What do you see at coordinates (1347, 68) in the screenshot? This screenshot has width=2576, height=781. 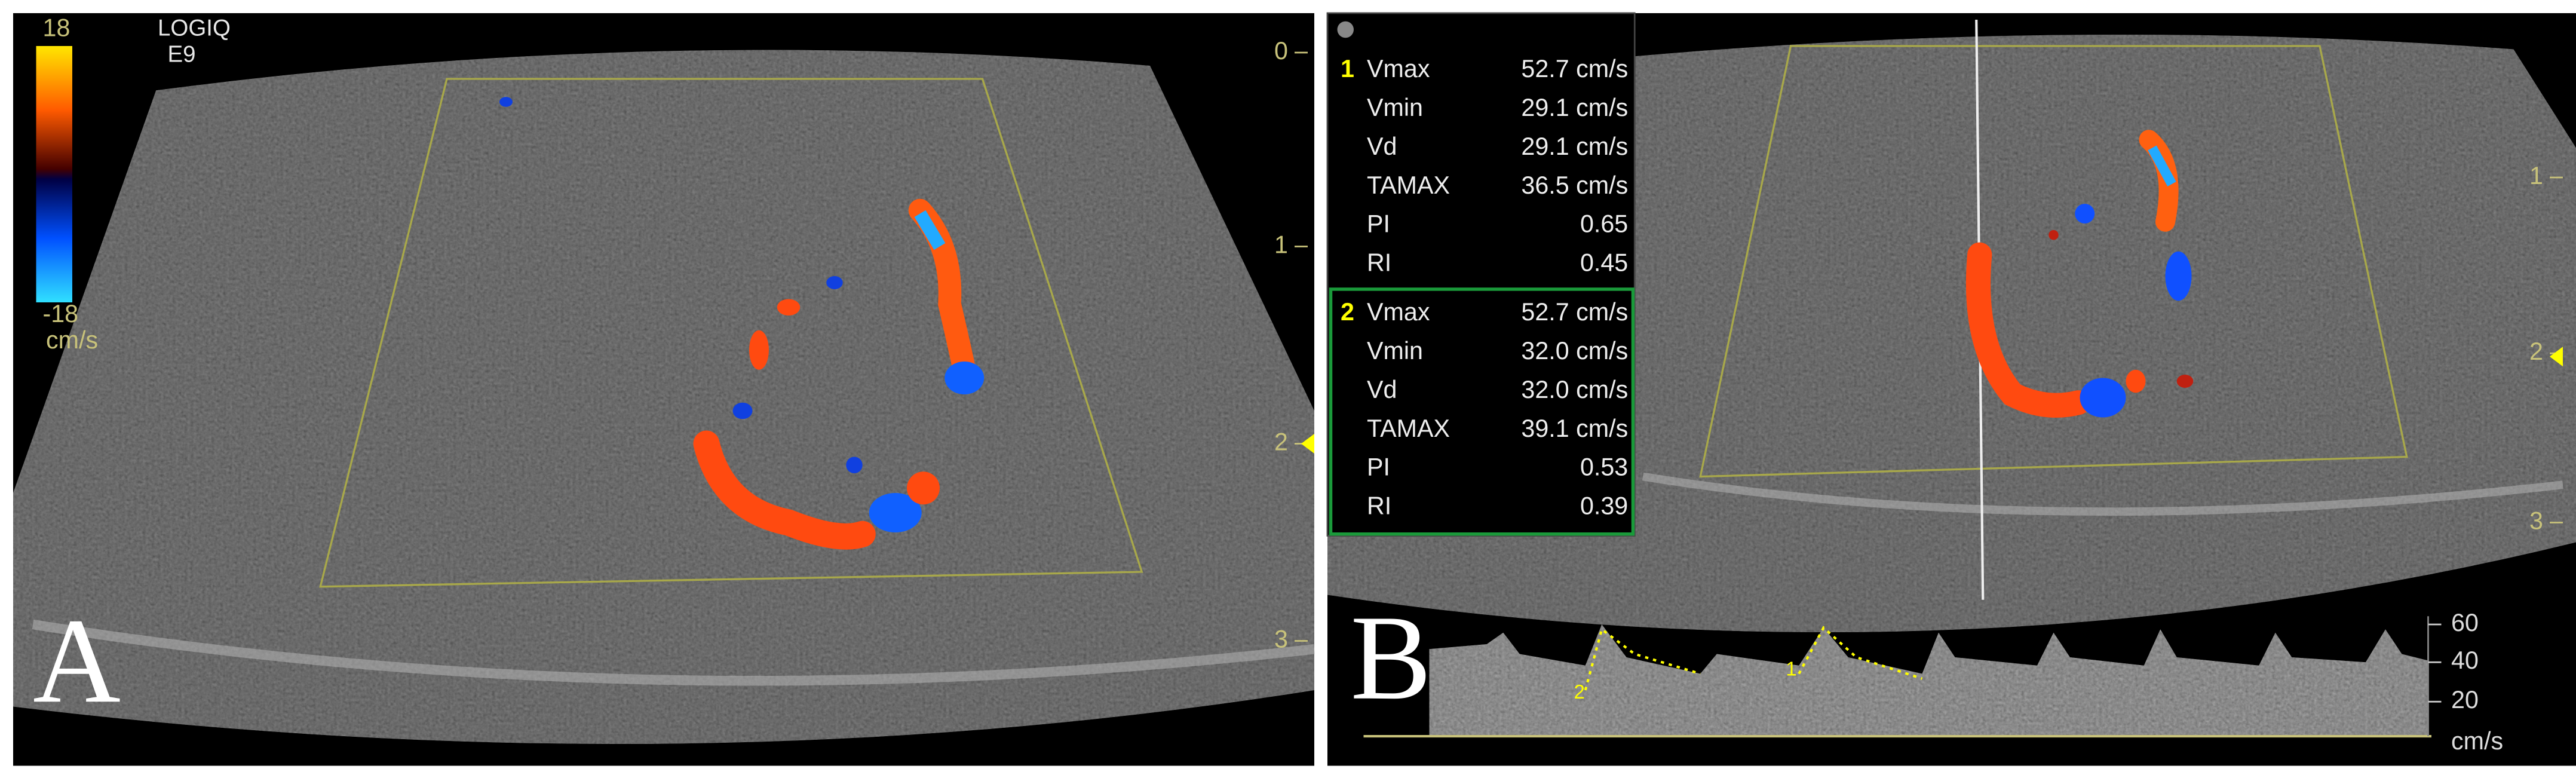 I see `group-index: 1` at bounding box center [1347, 68].